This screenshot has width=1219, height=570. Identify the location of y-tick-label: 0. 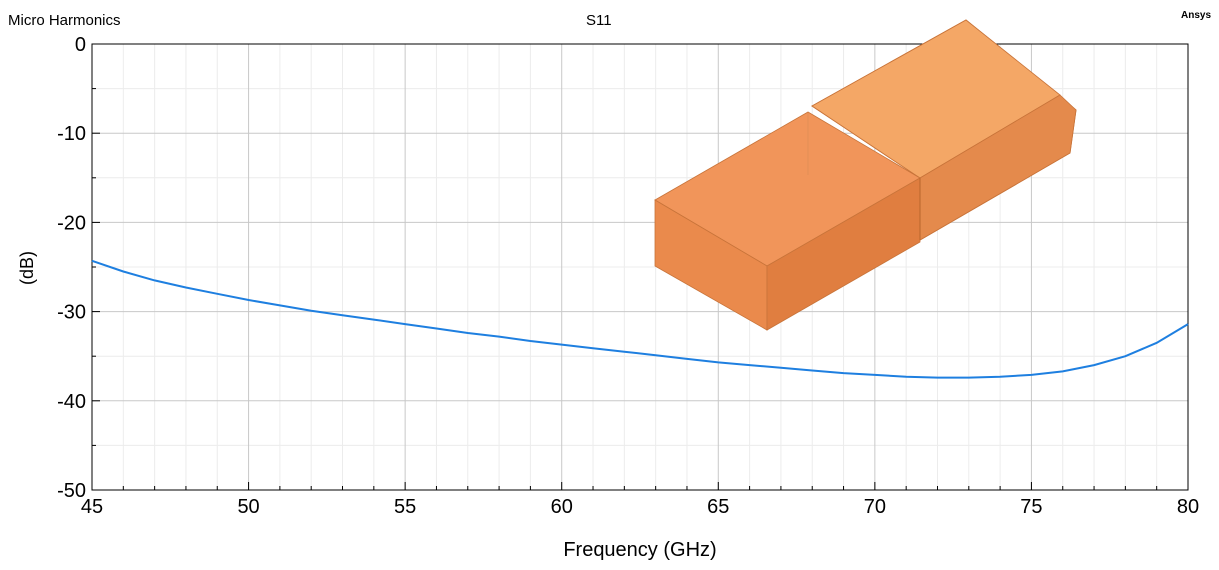
(80, 45).